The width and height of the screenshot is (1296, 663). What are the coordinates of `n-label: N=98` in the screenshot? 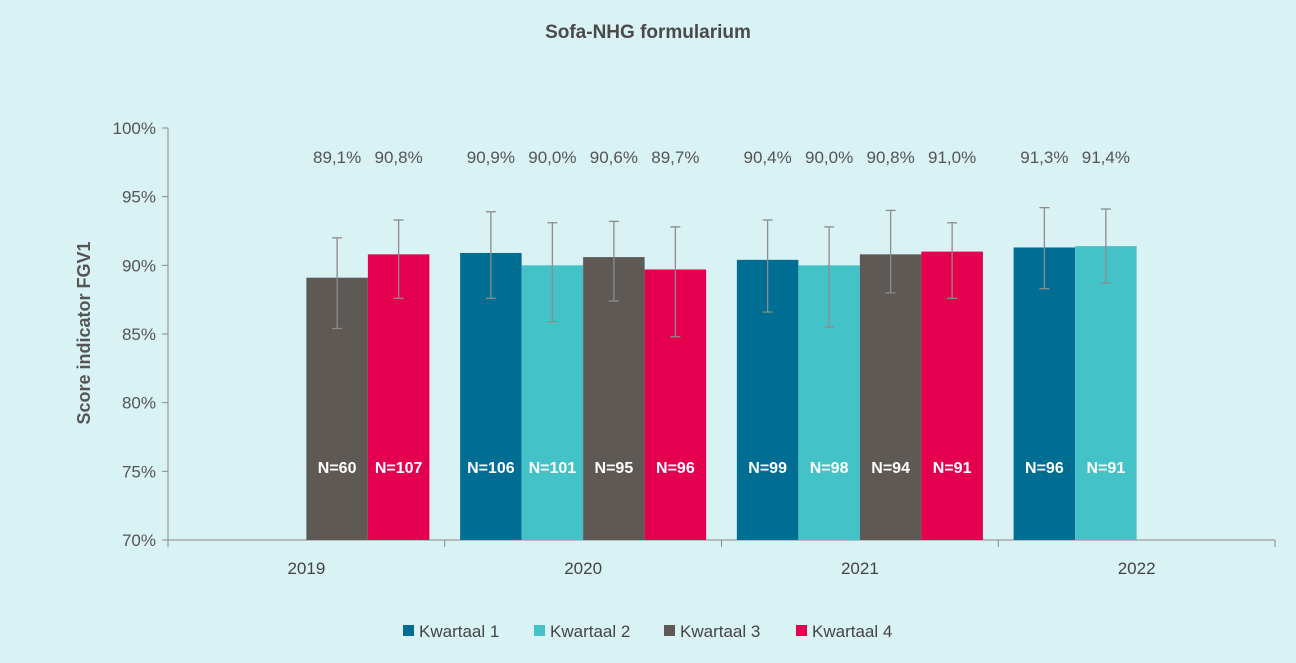 It's located at (829, 468).